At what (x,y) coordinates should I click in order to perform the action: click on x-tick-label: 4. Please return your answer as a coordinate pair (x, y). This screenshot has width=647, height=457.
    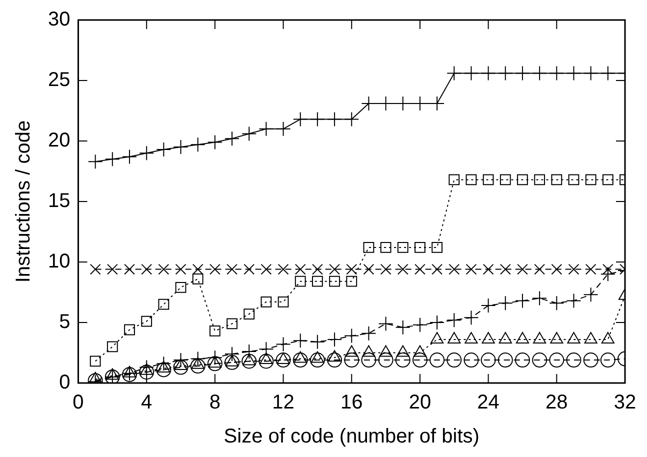
    Looking at the image, I should click on (146, 403).